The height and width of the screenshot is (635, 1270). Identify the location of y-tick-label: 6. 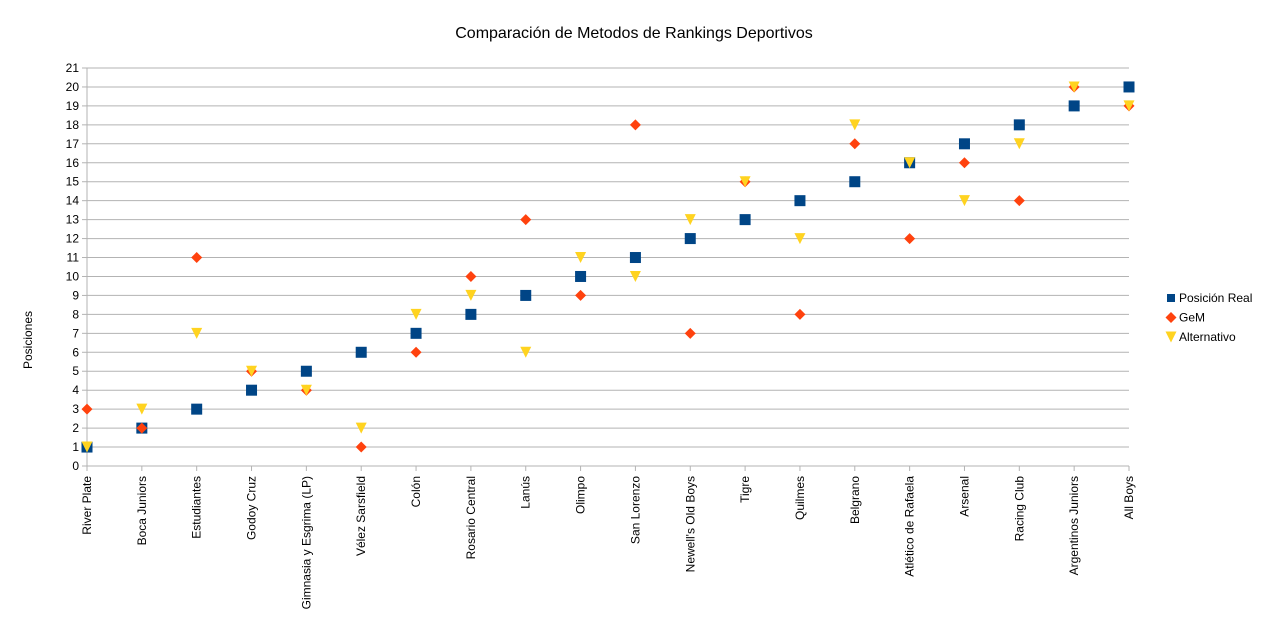
(75, 352).